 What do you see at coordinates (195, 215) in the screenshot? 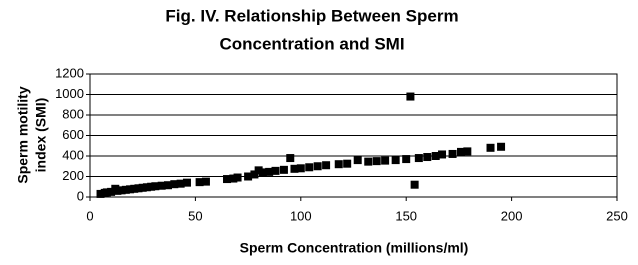
I see `x-tick-label: 50` at bounding box center [195, 215].